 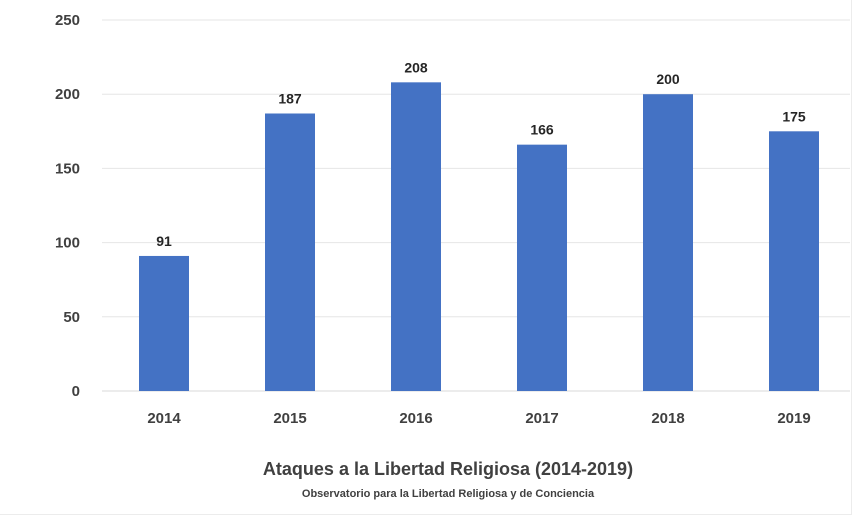 What do you see at coordinates (794, 261) in the screenshot?
I see `bar-2019` at bounding box center [794, 261].